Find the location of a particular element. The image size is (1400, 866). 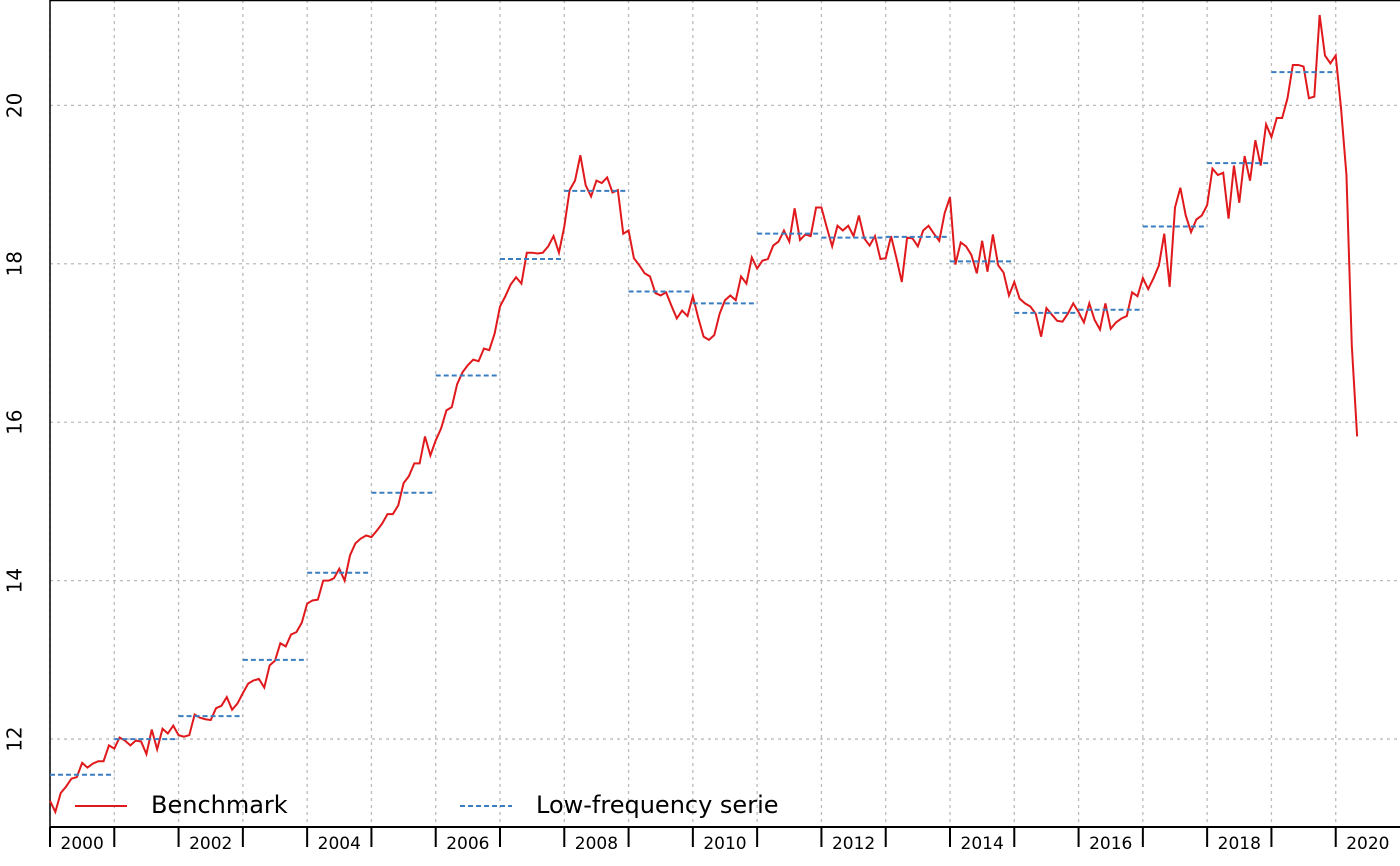

legend-label: Benchmark is located at coordinates (219, 805).